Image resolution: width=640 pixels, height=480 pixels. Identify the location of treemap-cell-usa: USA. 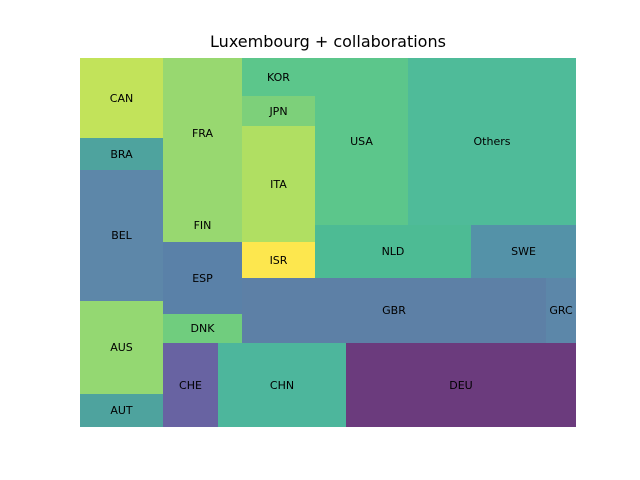
(361, 141).